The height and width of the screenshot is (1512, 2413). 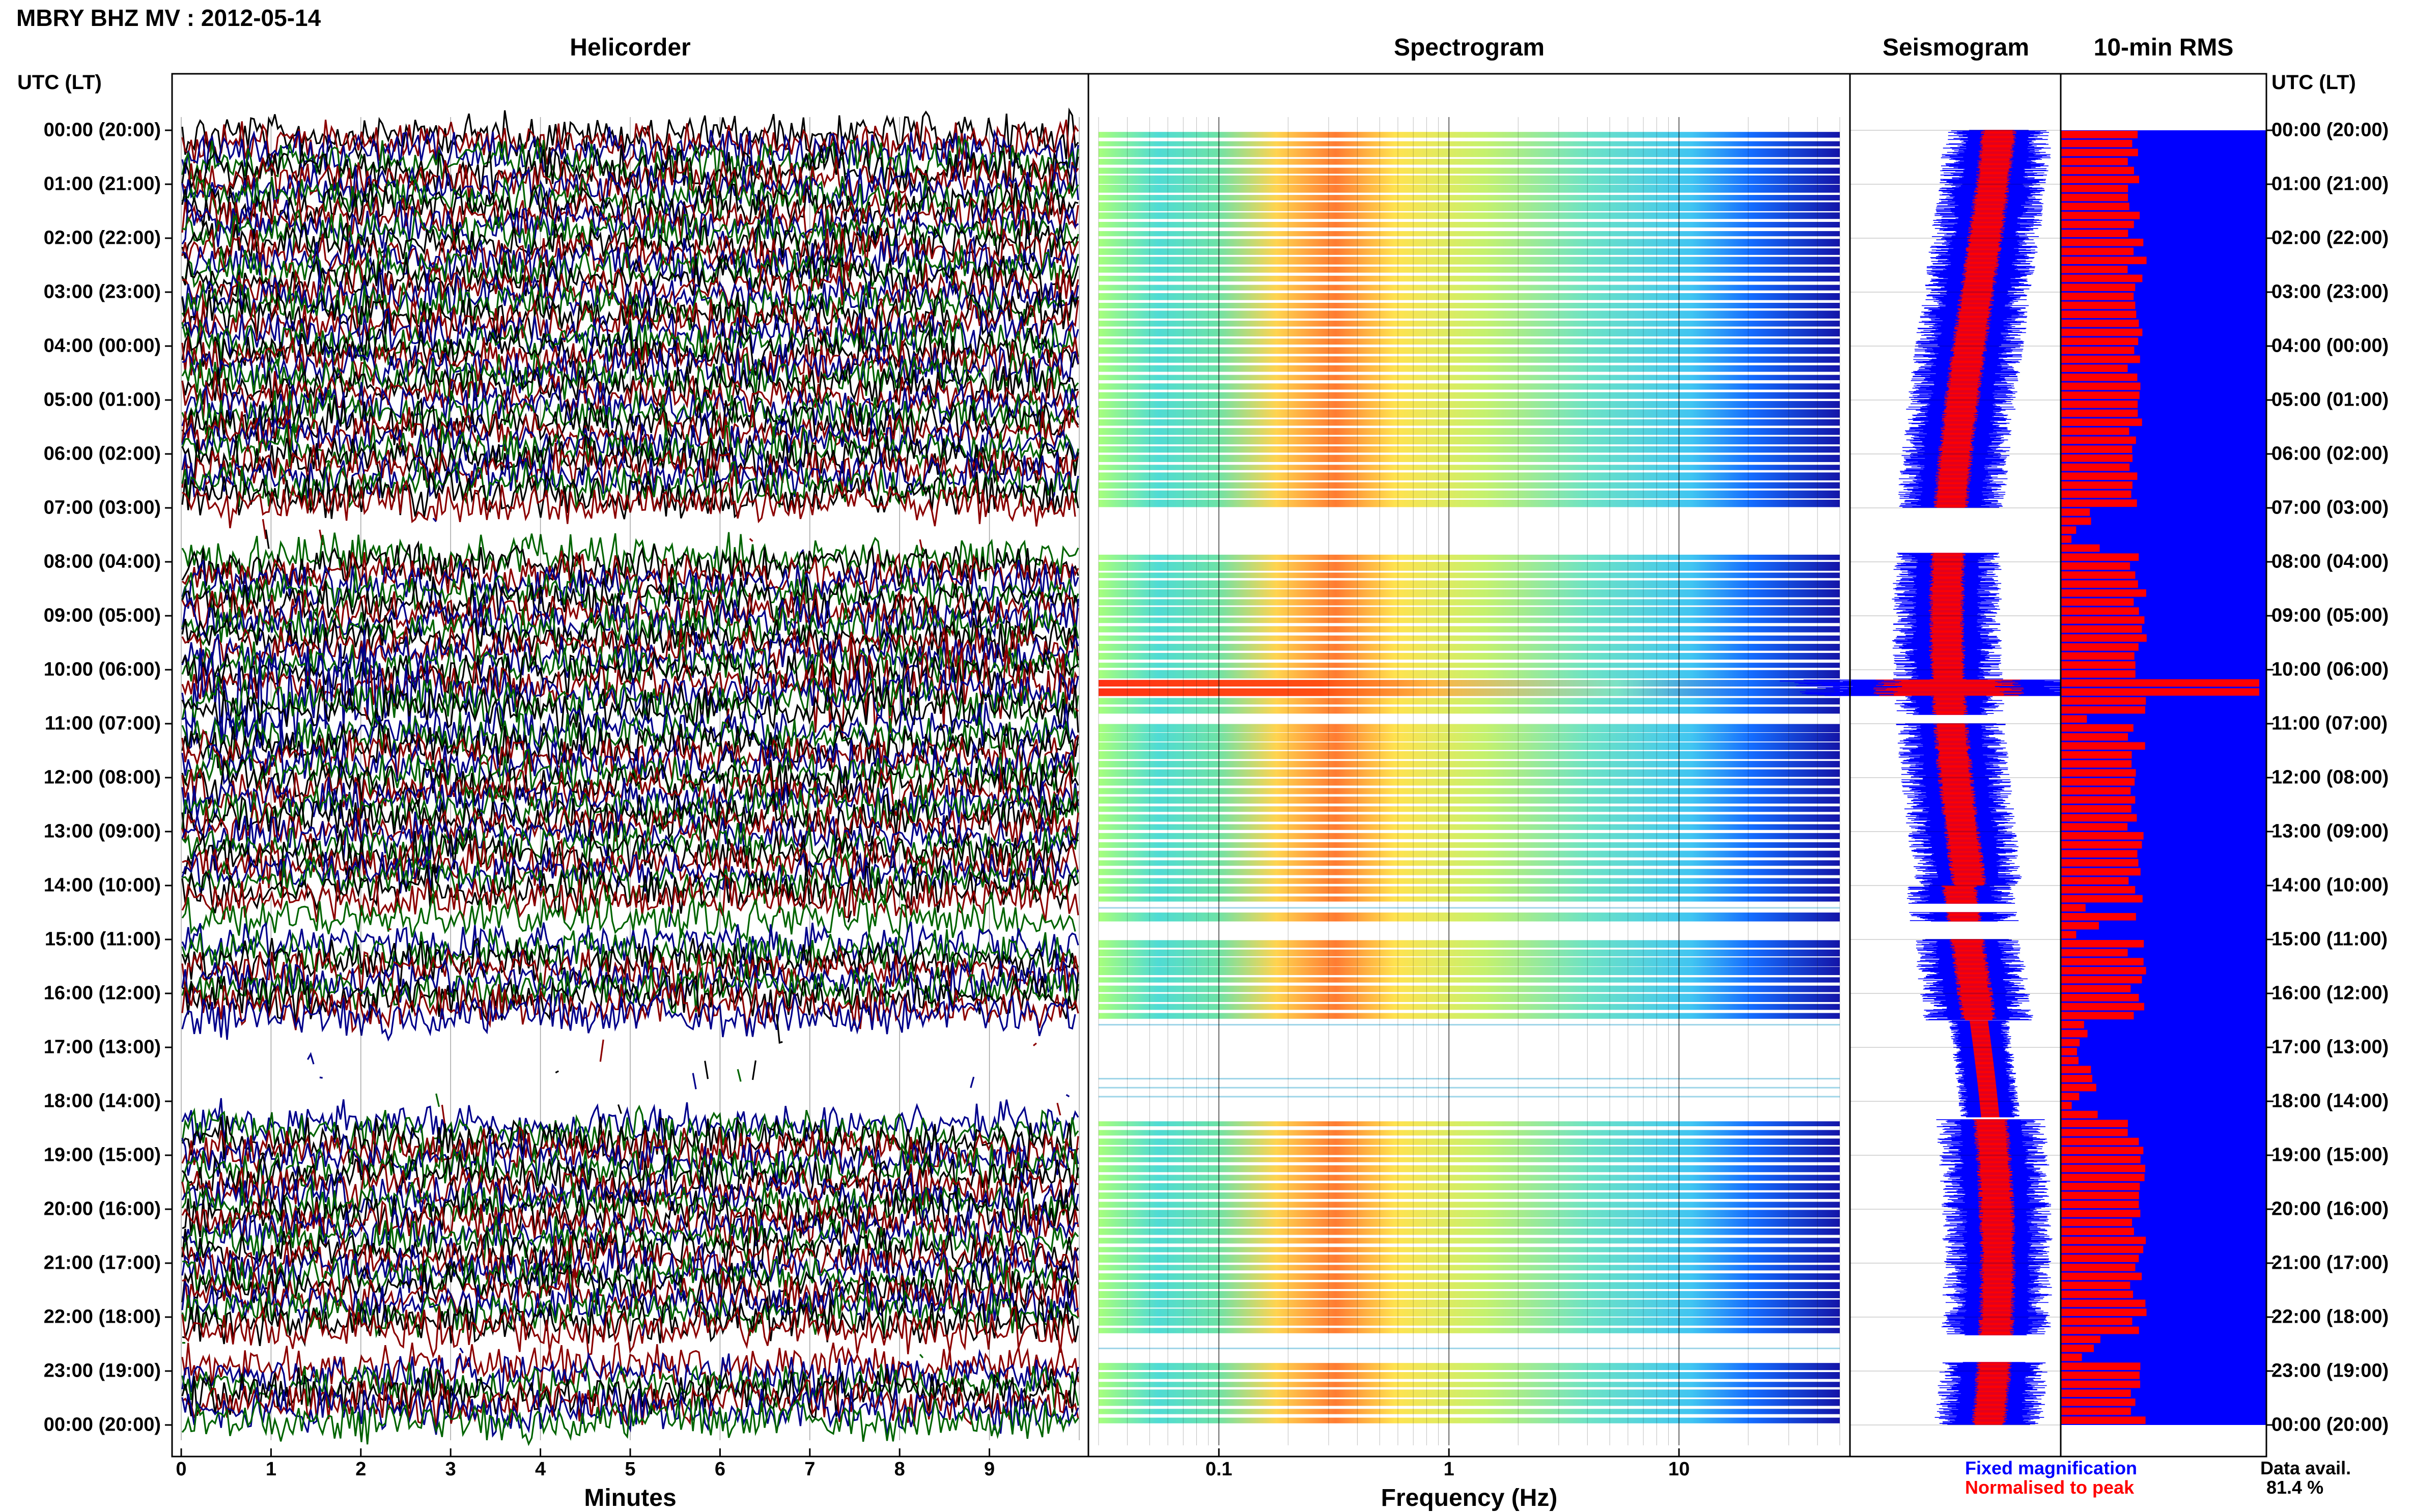 I want to click on spectrogram-gap-line, so click(x=1469, y=1078).